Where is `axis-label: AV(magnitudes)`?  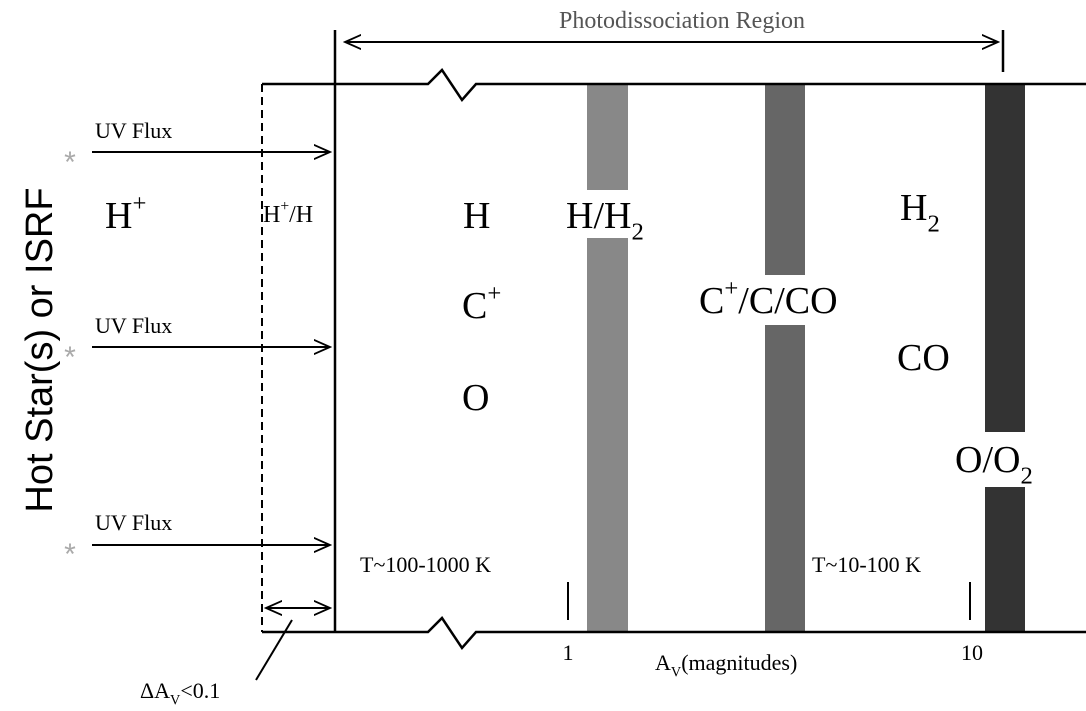 axis-label: AV(magnitudes) is located at coordinates (726, 665).